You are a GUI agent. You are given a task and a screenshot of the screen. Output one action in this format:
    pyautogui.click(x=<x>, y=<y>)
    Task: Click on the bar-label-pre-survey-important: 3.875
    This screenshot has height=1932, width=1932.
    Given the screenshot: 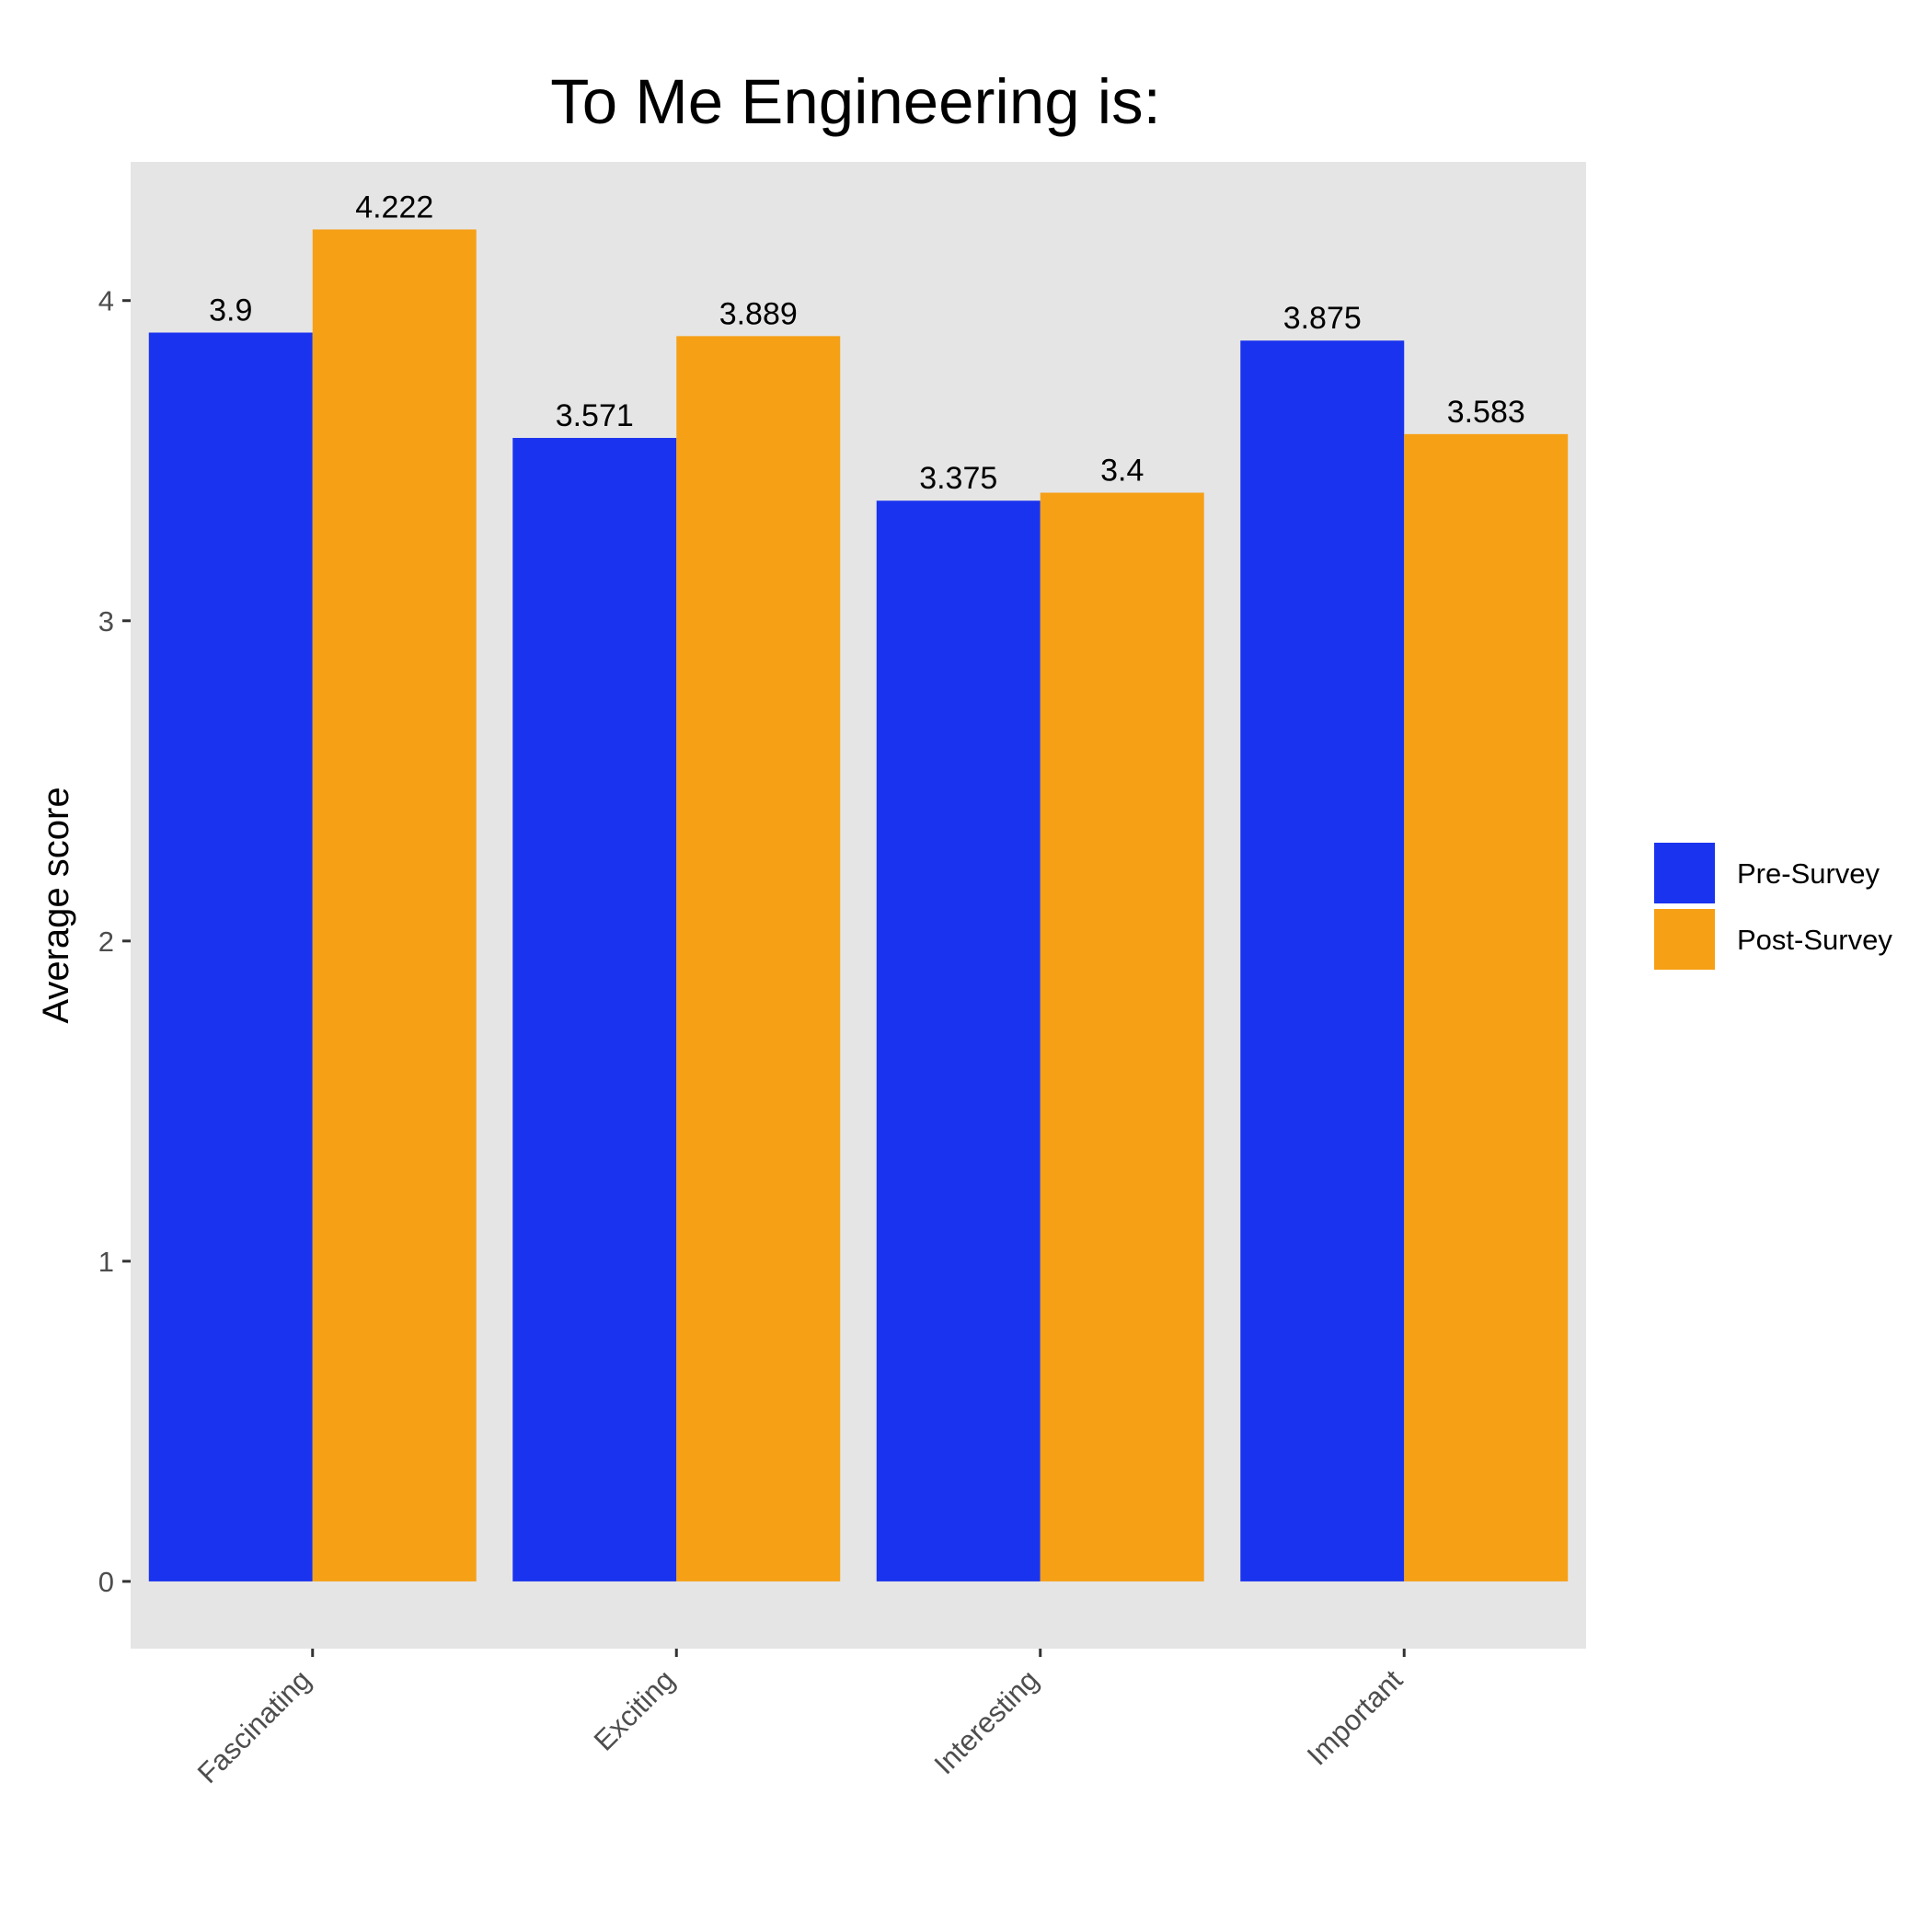 What is the action you would take?
    pyautogui.click(x=1322, y=318)
    